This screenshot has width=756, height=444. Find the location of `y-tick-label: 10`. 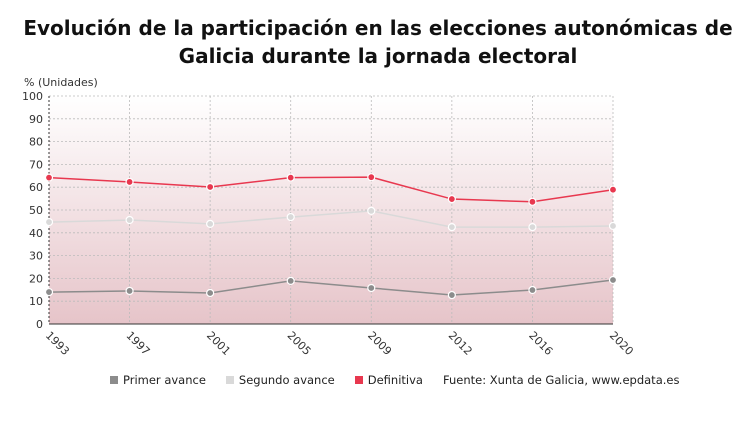

y-tick-label: 10 is located at coordinates (36, 301).